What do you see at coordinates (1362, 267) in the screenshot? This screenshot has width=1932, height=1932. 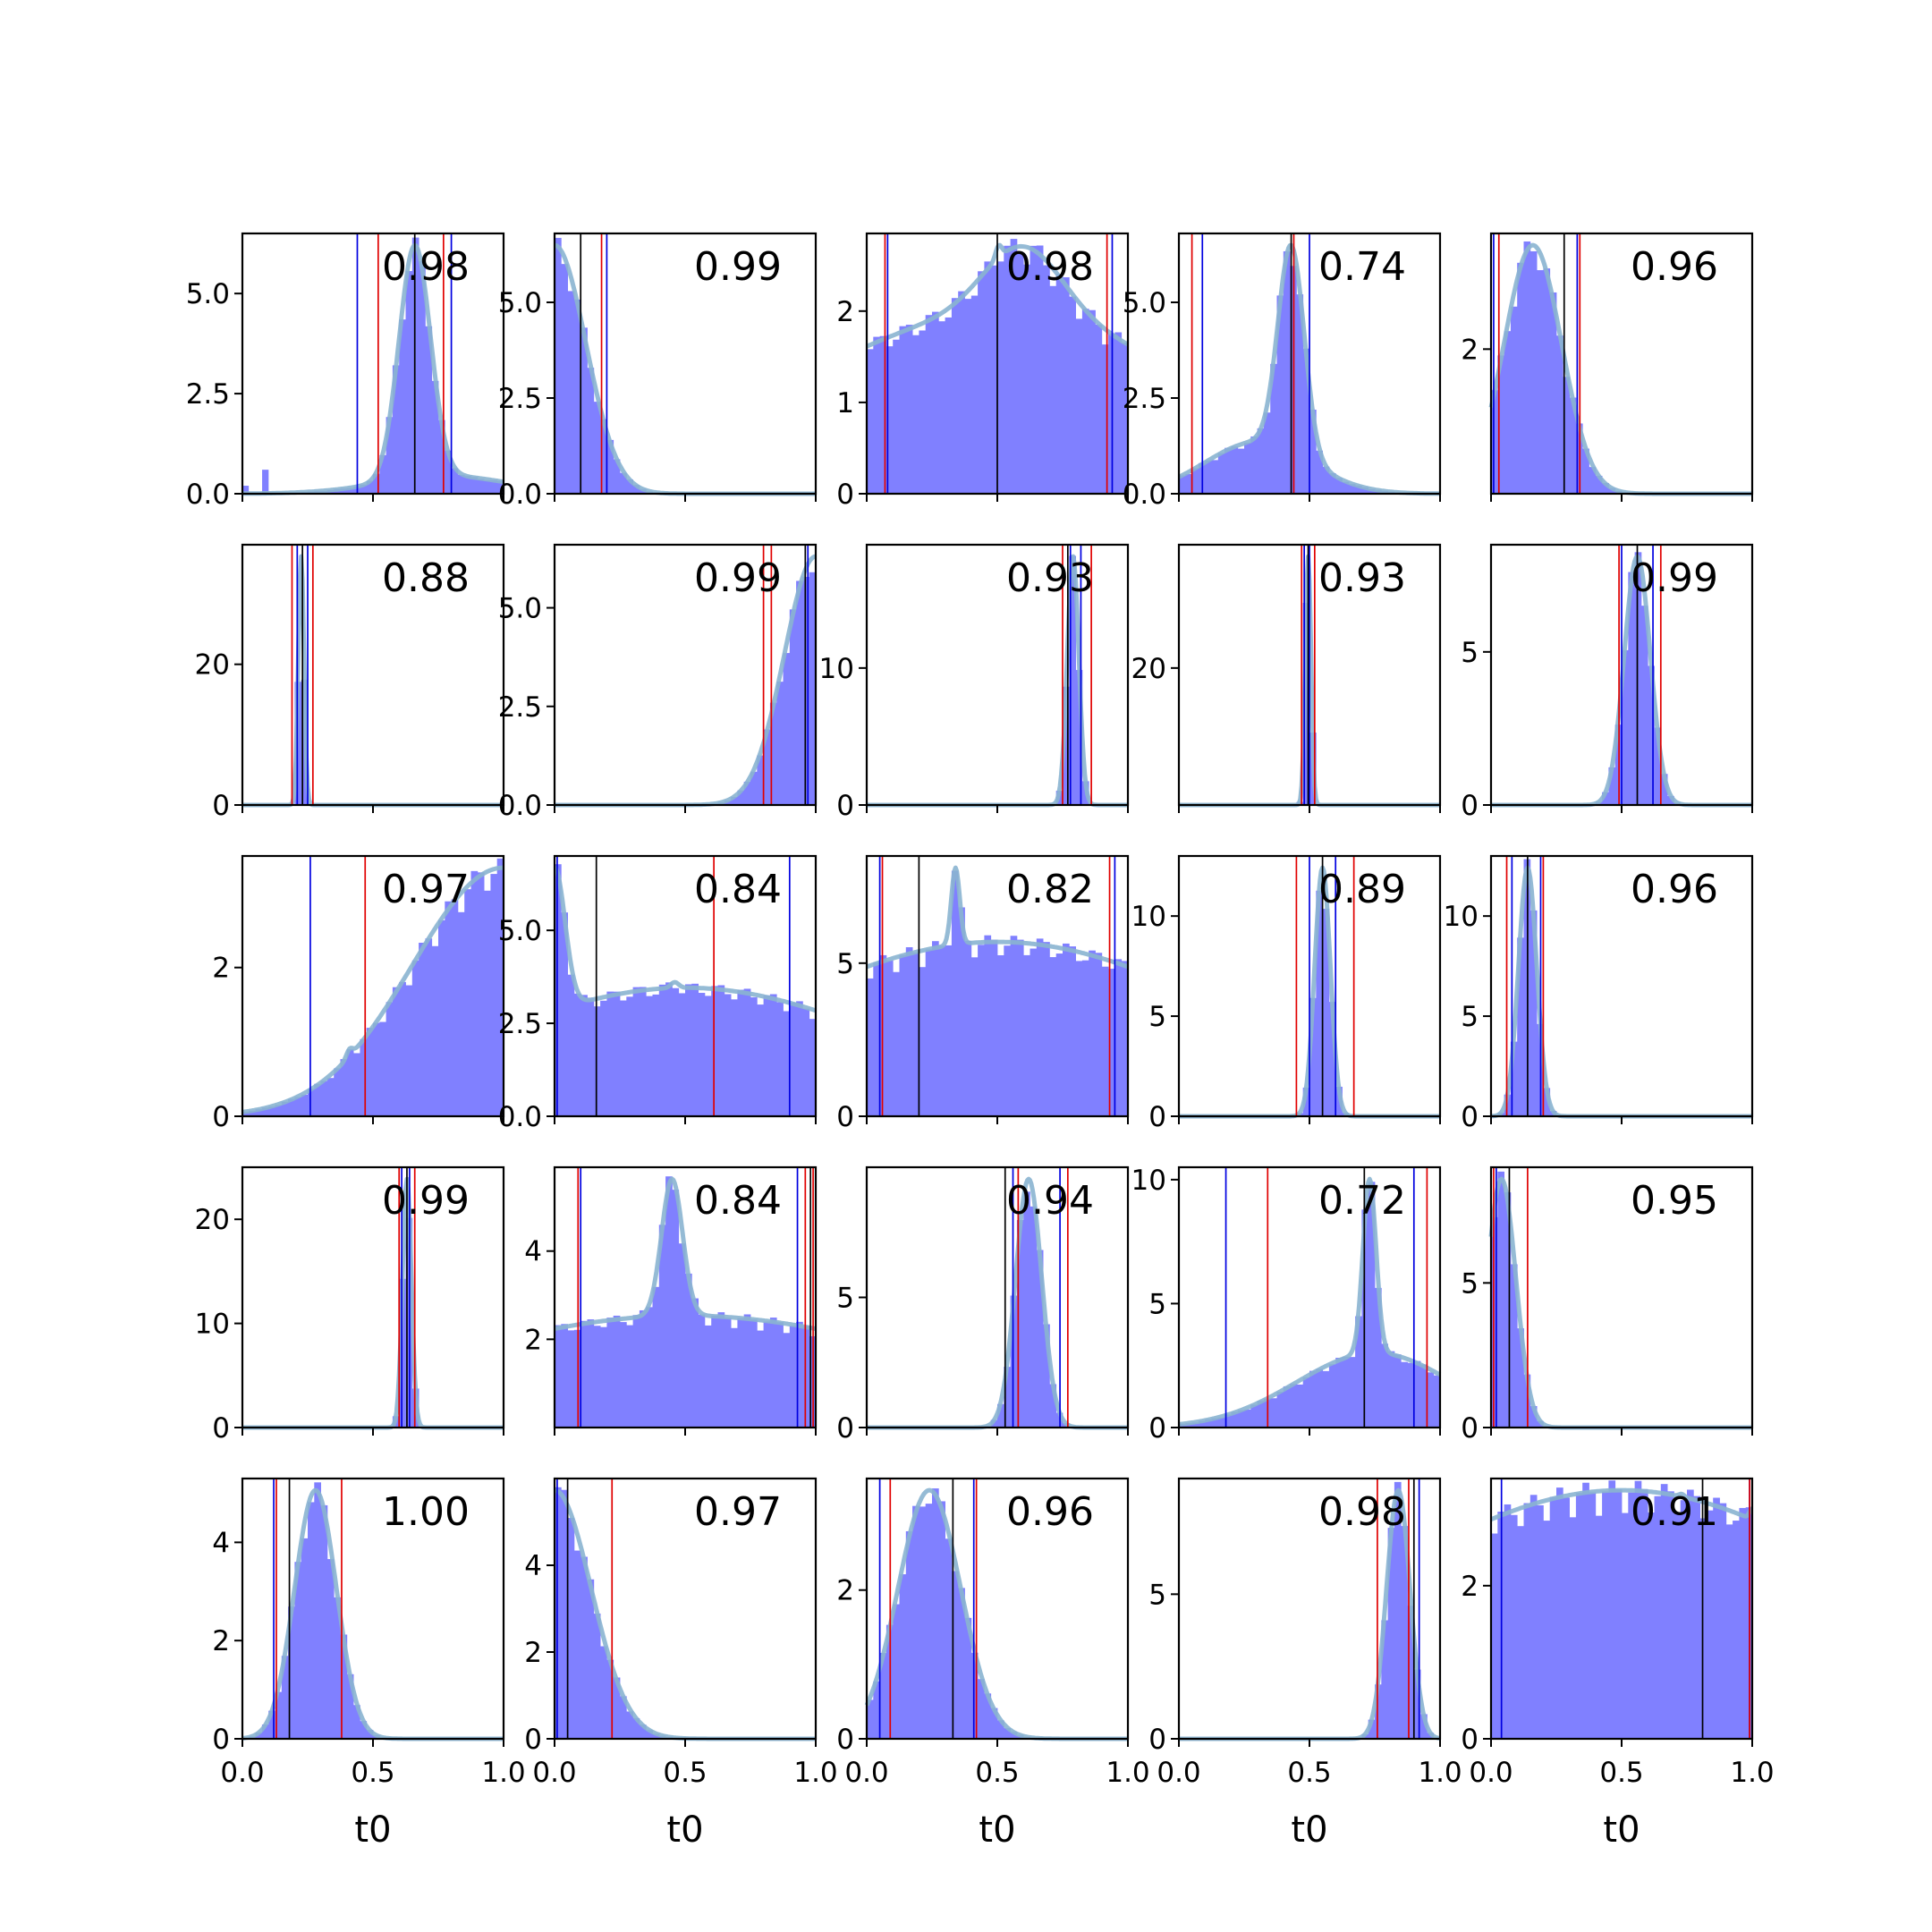 I see `r-squared-annotation: 0.74` at bounding box center [1362, 267].